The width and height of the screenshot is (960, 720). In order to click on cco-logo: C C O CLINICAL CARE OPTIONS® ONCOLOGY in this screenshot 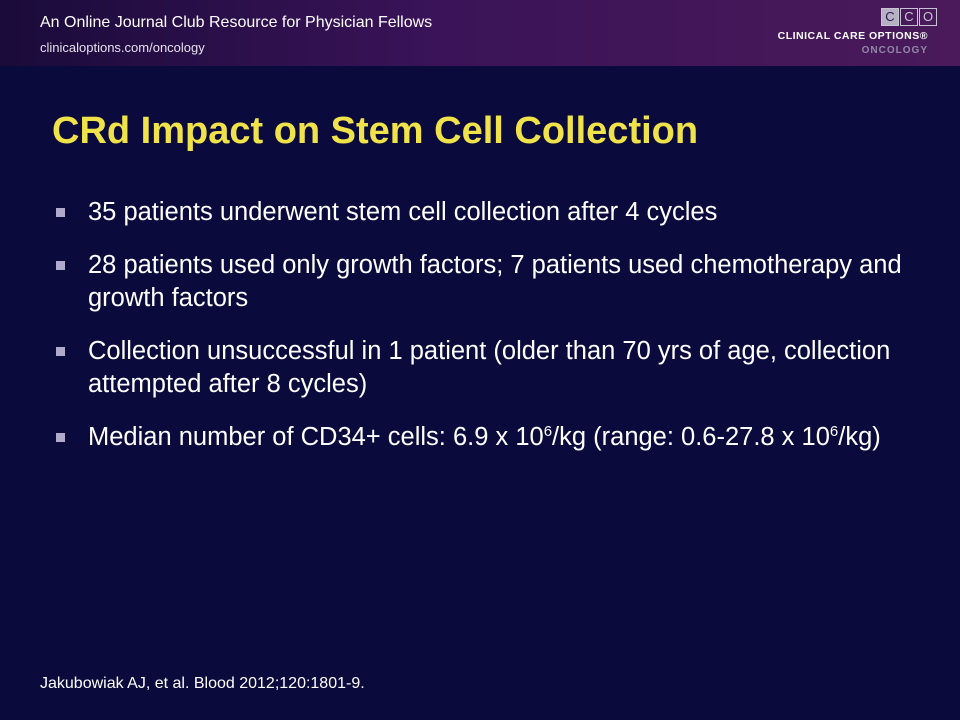, I will do `click(858, 34)`.